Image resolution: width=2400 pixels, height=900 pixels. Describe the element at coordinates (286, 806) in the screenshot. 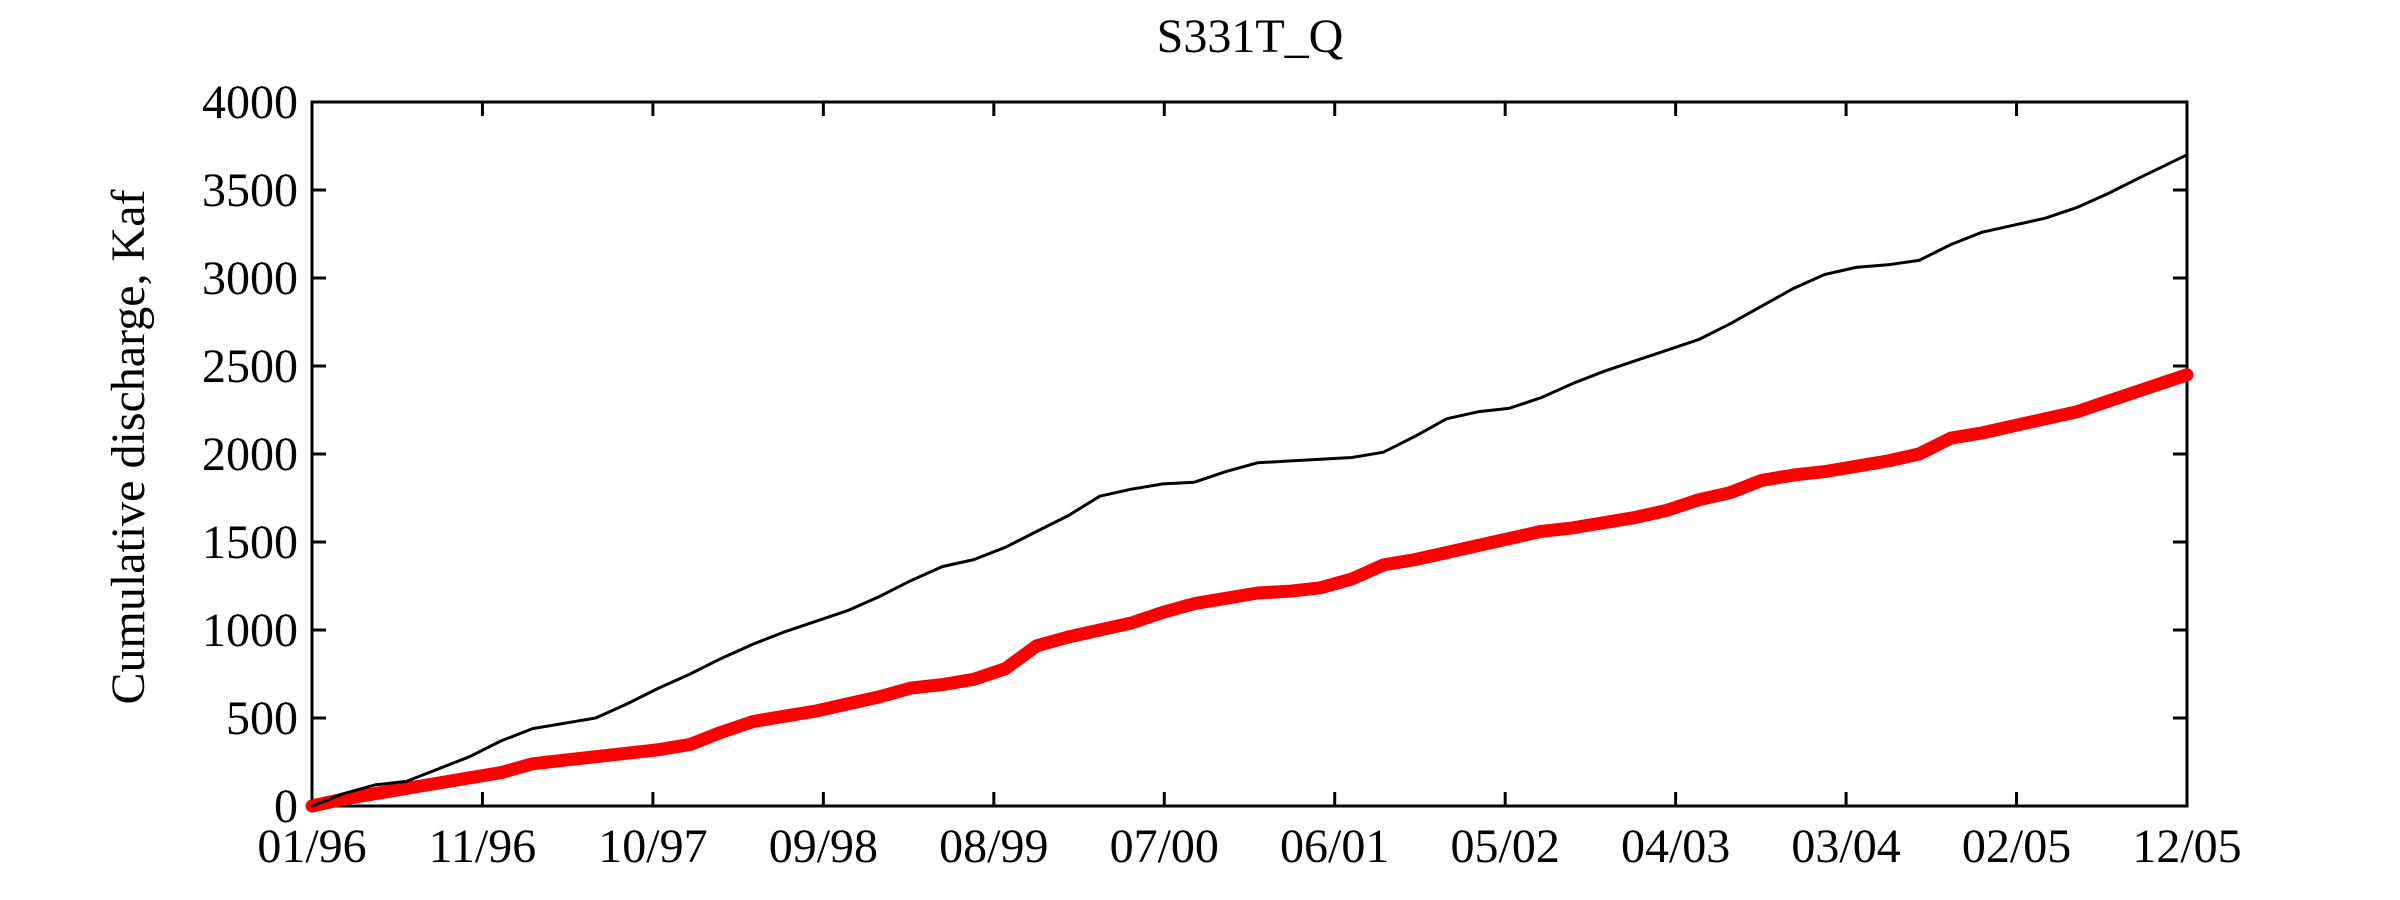

I see `y-tick-label: 0` at that location.